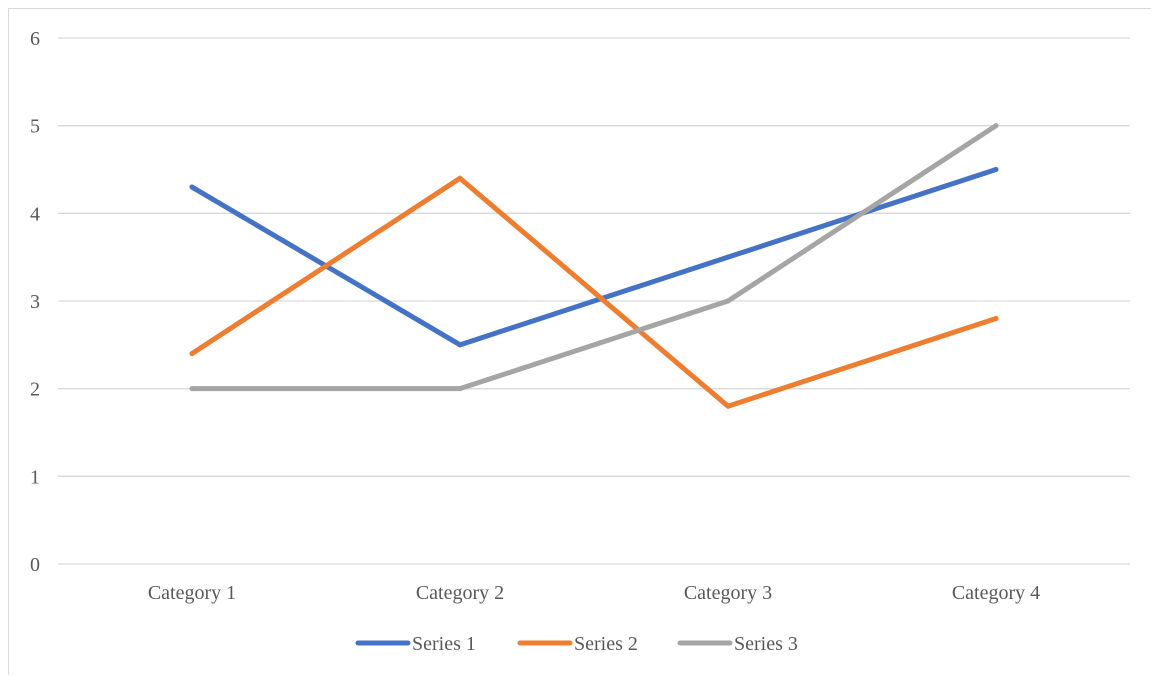 Image resolution: width=1152 pixels, height=676 pixels. Describe the element at coordinates (444, 644) in the screenshot. I see `legend-label: Series 1` at that location.